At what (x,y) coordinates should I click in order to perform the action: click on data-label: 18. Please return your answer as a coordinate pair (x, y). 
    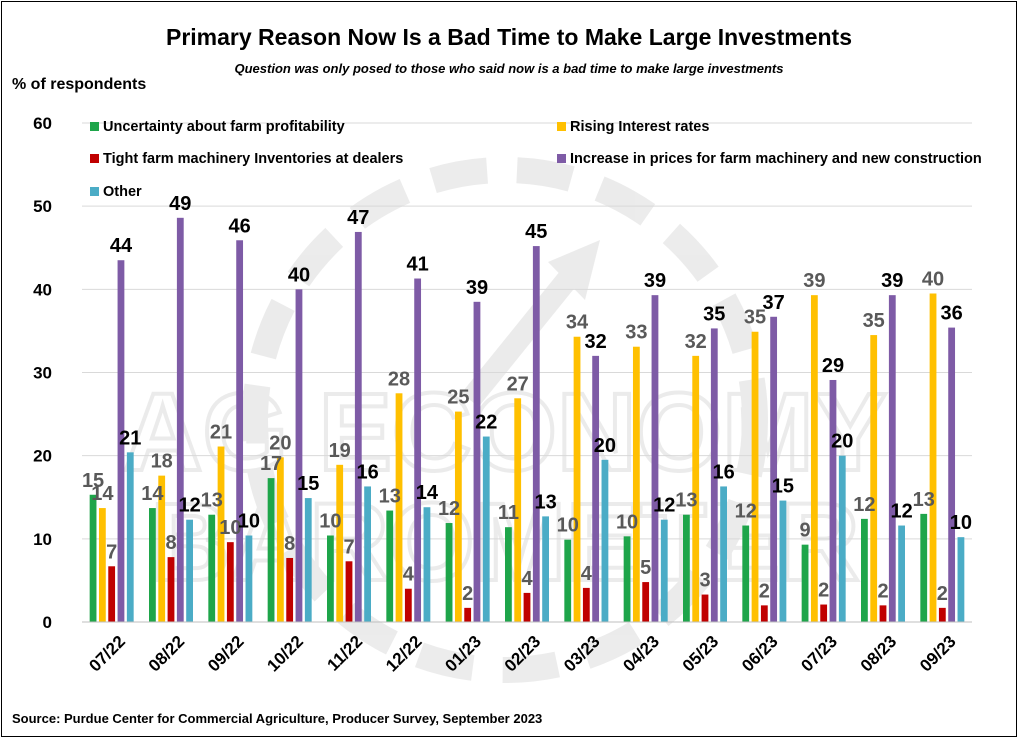
    Looking at the image, I should click on (162, 462).